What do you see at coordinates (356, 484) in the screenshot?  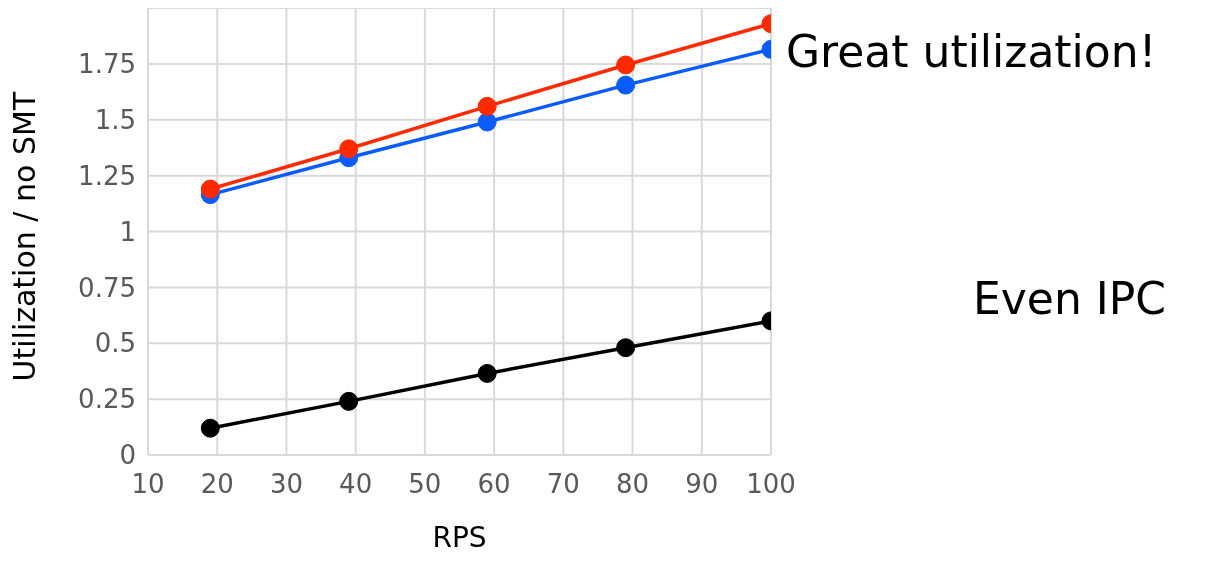 I see `x-tick-label: 40` at bounding box center [356, 484].